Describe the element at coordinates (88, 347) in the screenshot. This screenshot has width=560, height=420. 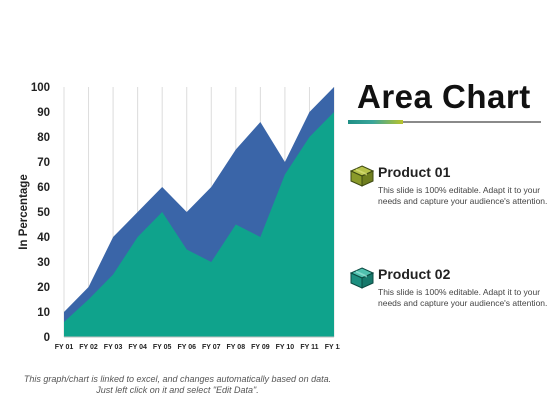
I see `x-tick-label: FY 02` at that location.